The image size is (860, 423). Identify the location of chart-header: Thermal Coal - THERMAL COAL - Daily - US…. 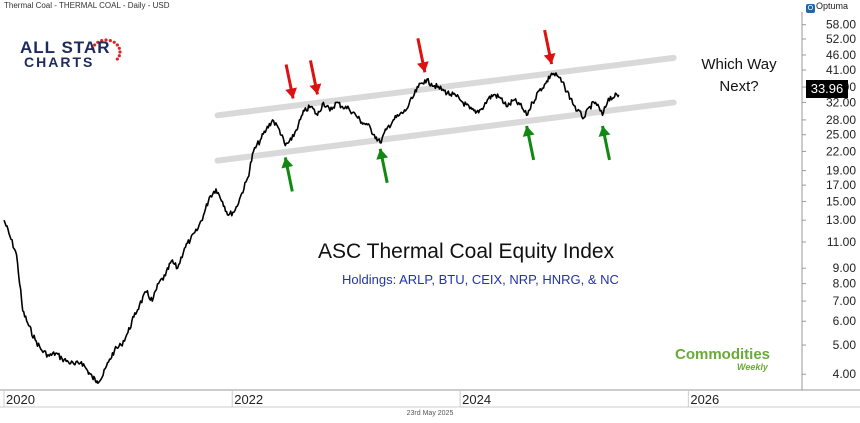
(87, 5).